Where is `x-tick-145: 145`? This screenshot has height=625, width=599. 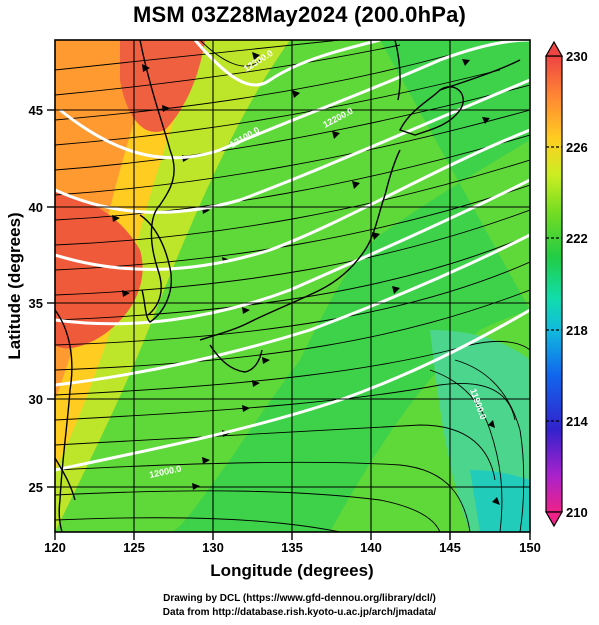
x-tick-145: 145 is located at coordinates (450, 547).